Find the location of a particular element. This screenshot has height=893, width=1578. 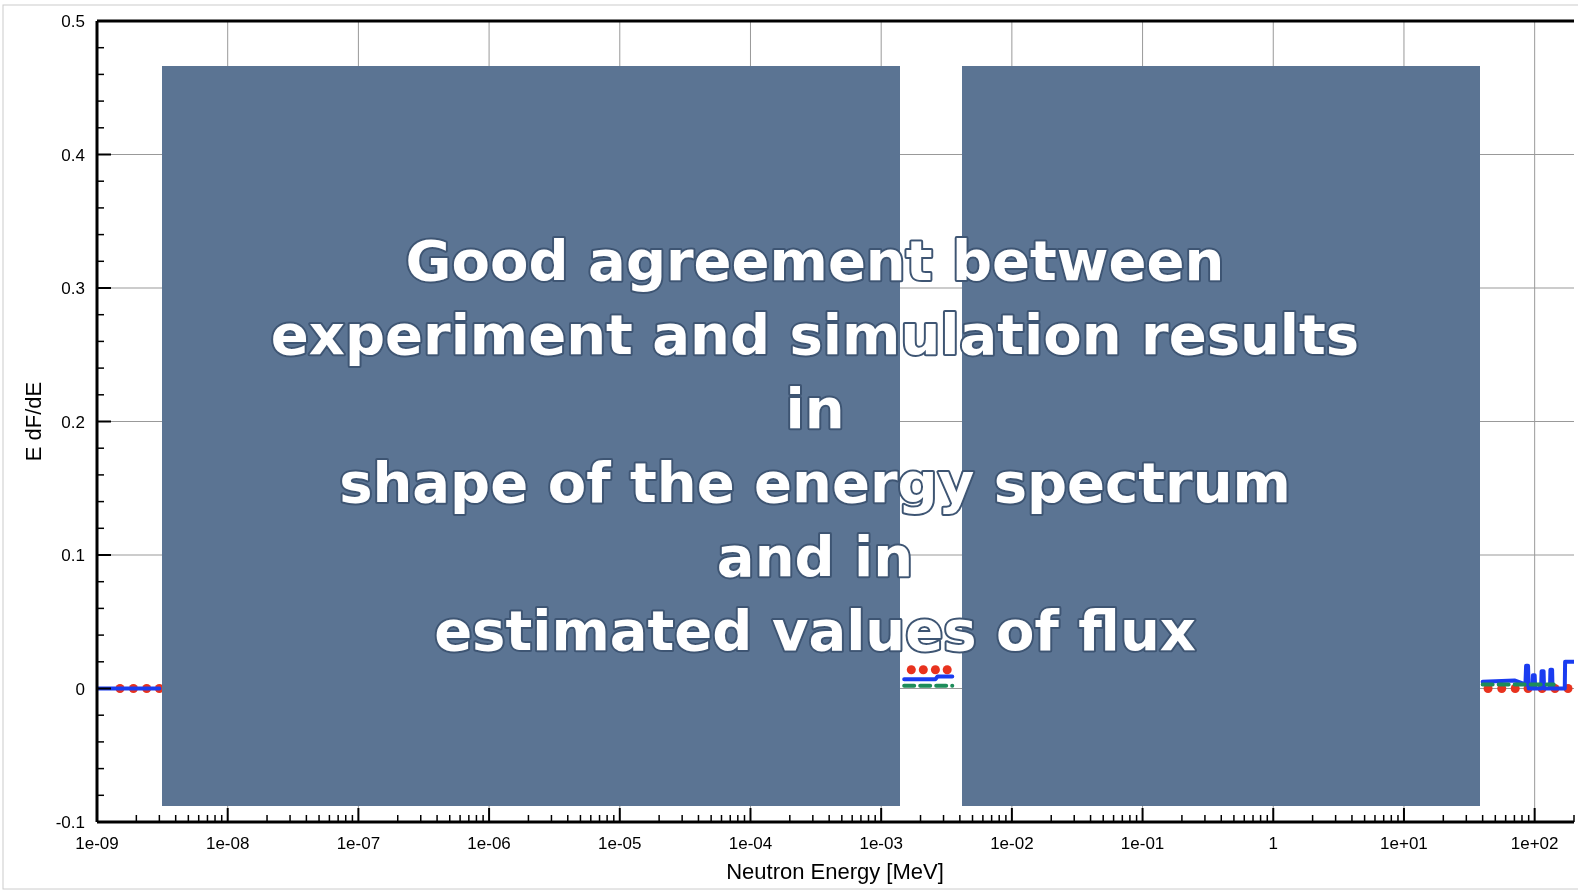

y-tick-label: 0.4 is located at coordinates (73, 155).